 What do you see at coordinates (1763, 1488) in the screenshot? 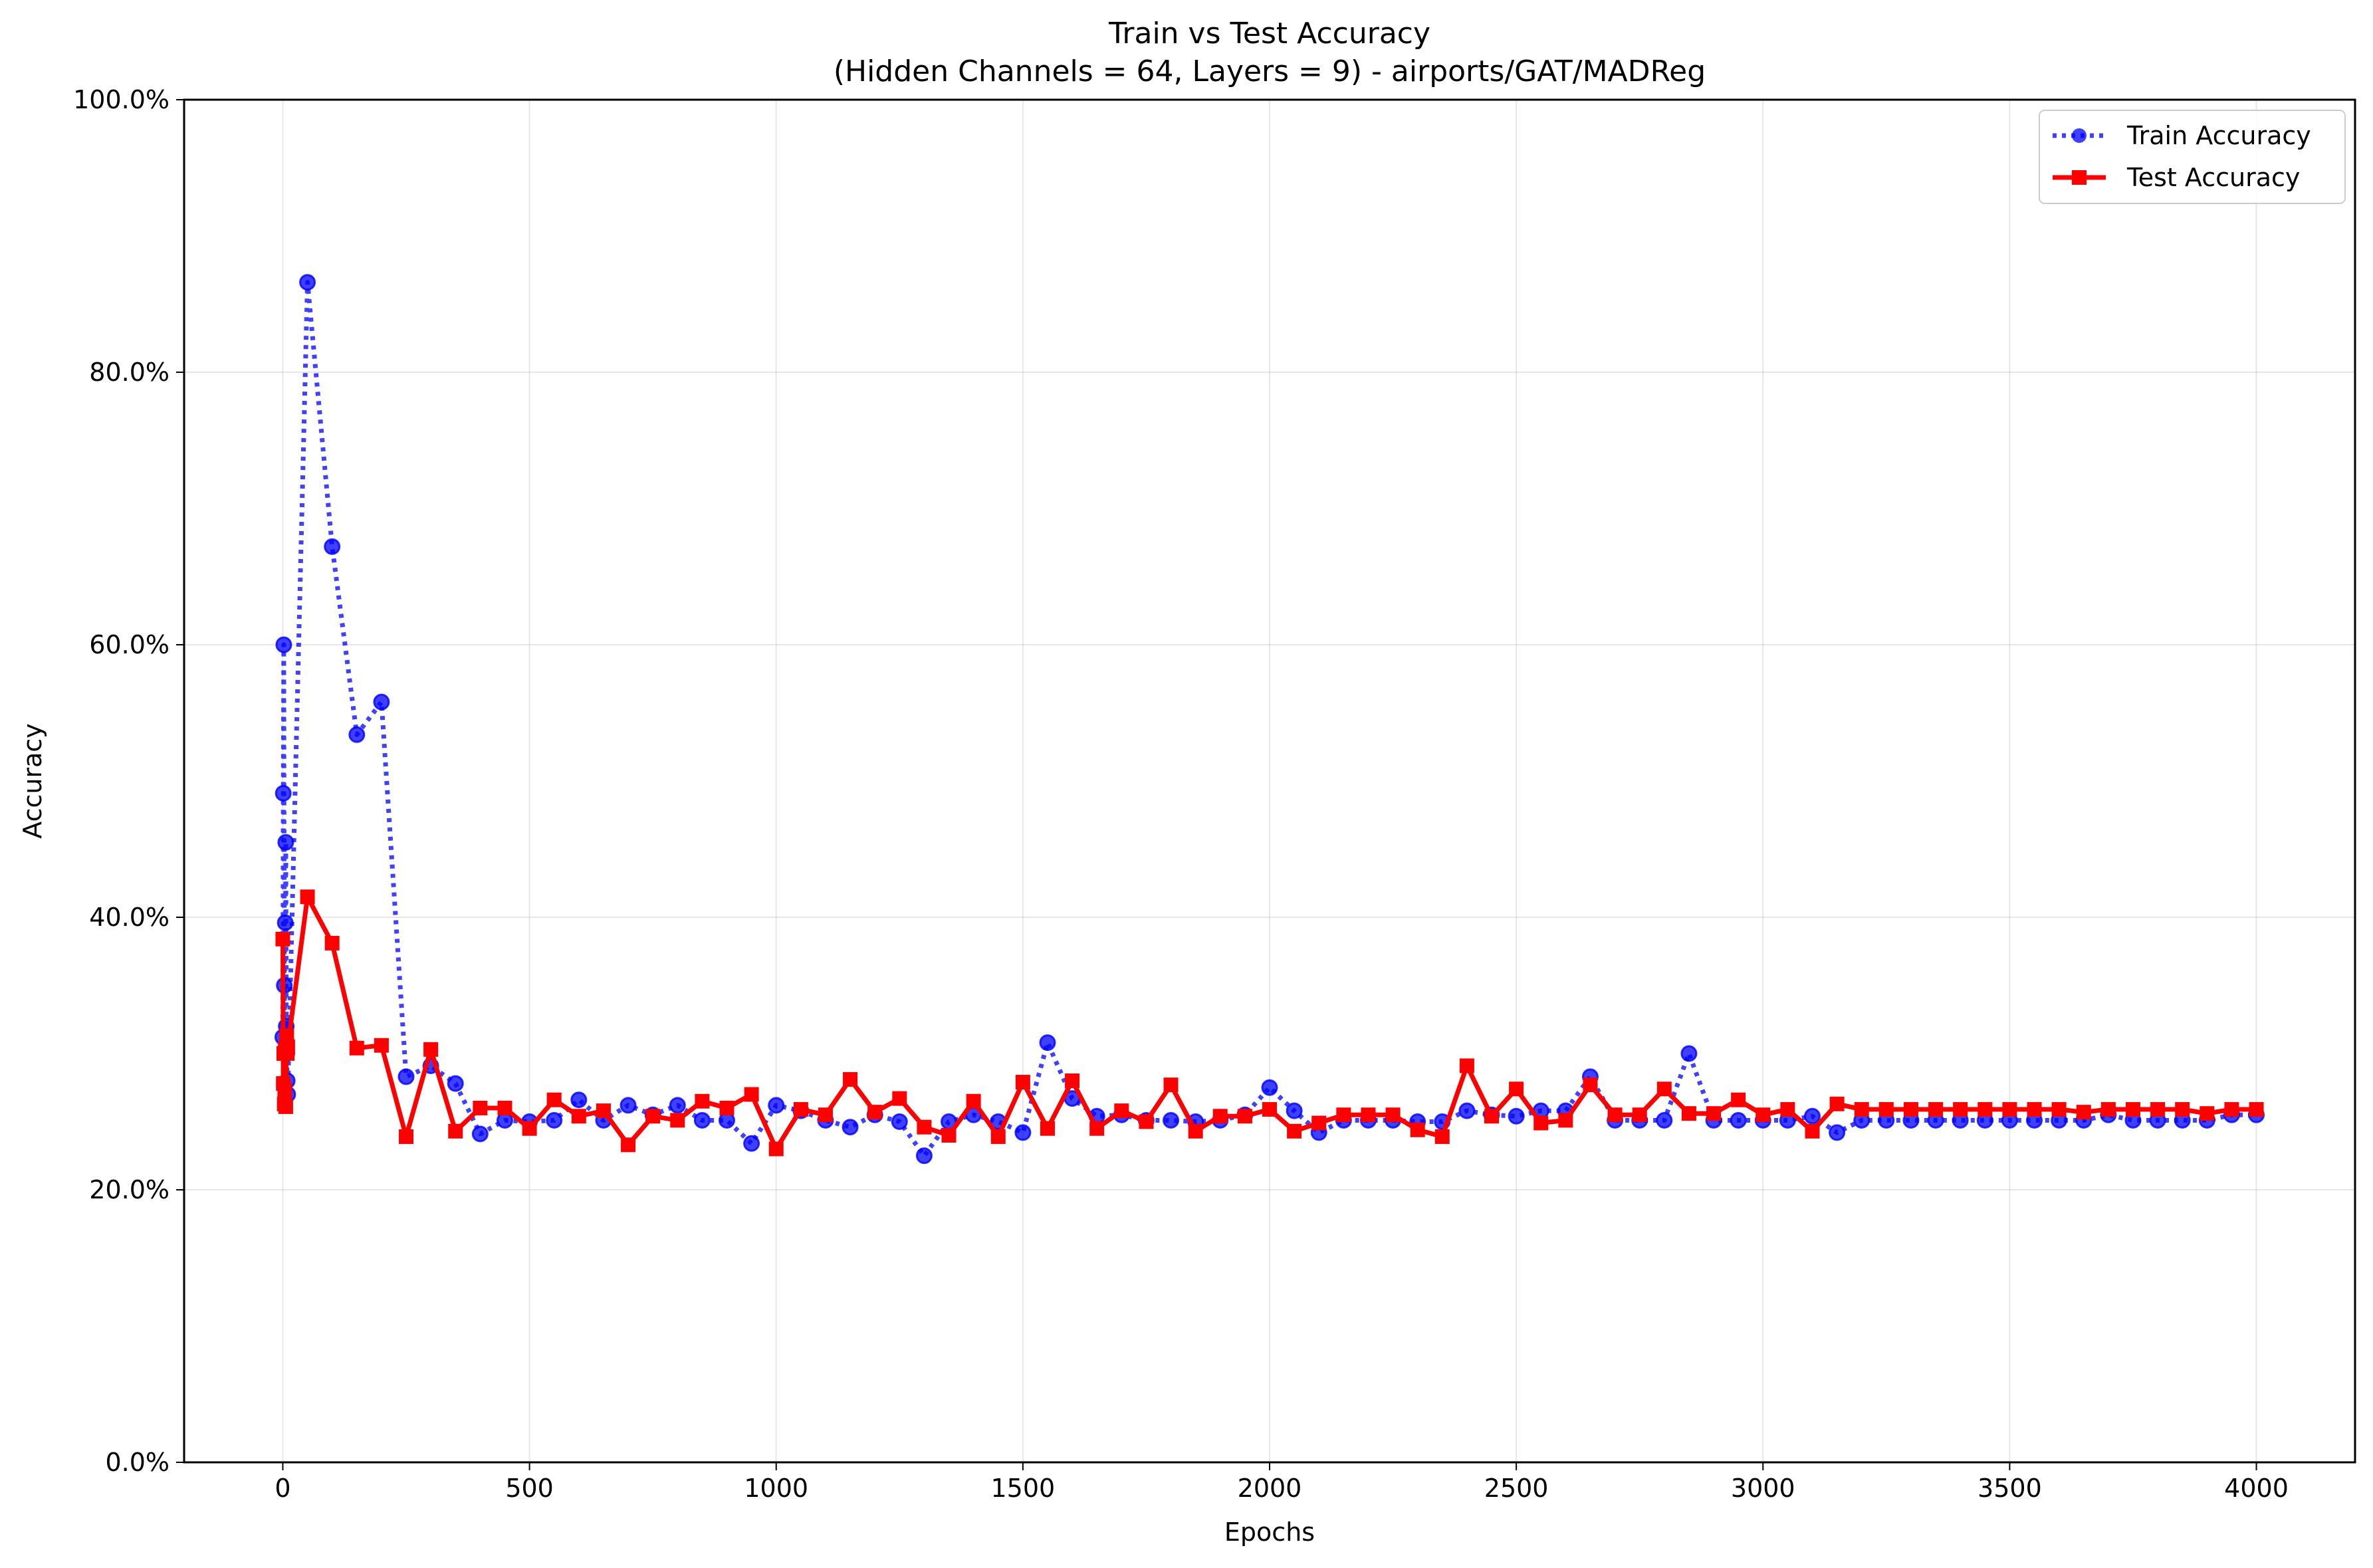
I see `x-tick-label: 3000` at bounding box center [1763, 1488].